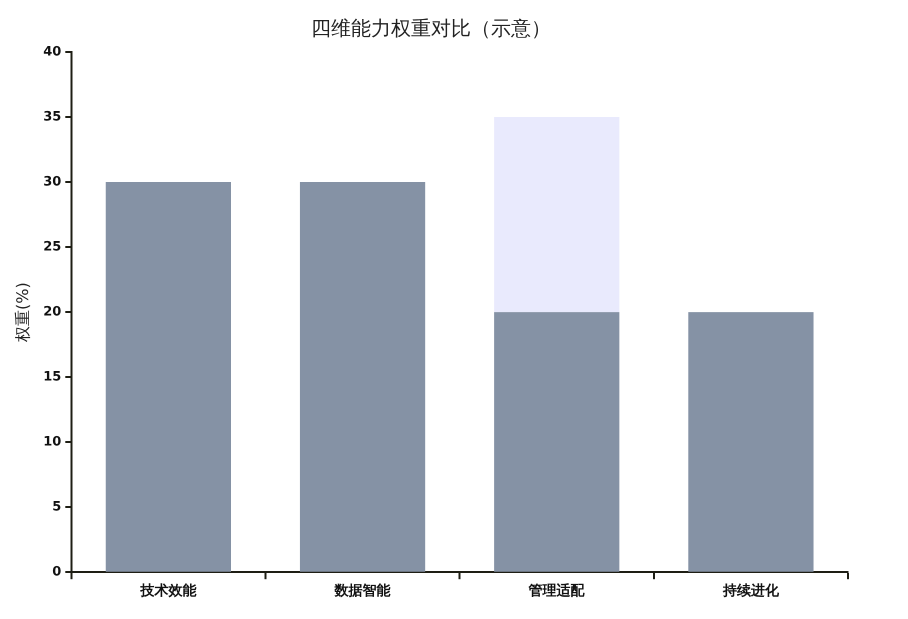 This screenshot has width=908, height=619. What do you see at coordinates (363, 591) in the screenshot?
I see `x-tick-label: 数据智能` at bounding box center [363, 591].